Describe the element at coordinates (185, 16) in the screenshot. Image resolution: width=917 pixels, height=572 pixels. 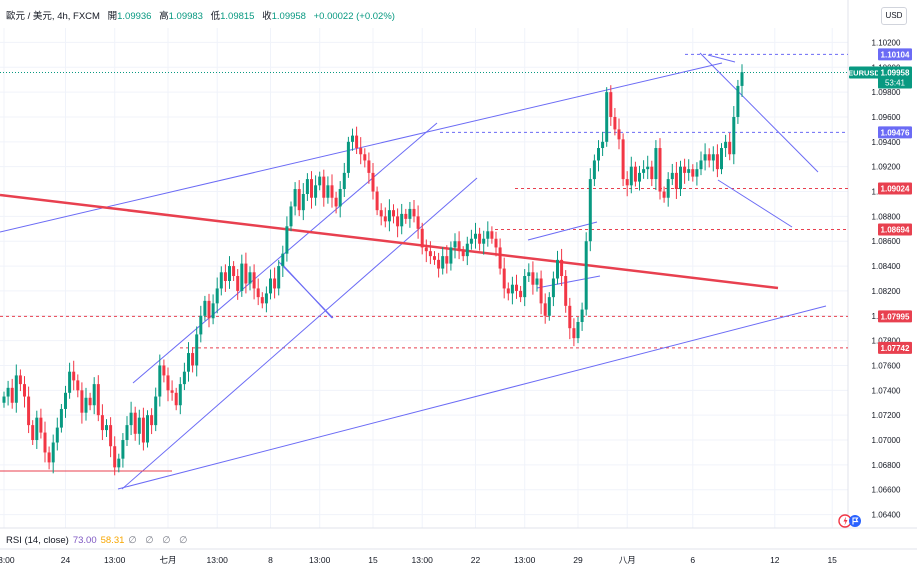
I see `high-value: 1.09983` at that location.